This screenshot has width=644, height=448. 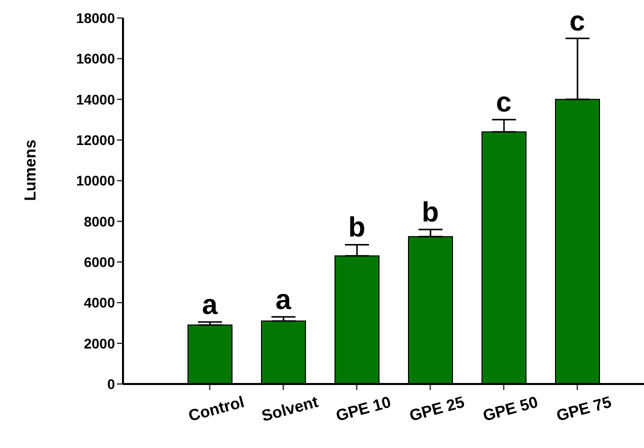 I want to click on x-tick-label: GPE 10, so click(x=363, y=410).